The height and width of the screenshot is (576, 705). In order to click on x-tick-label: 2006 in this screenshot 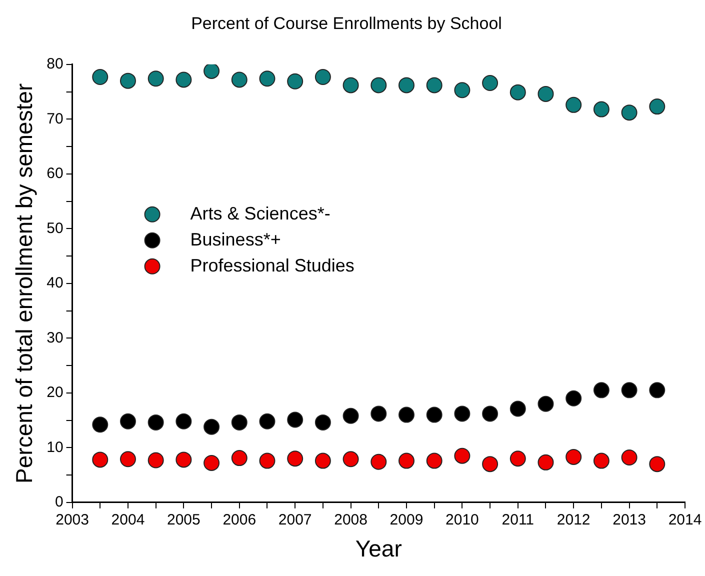, I will do `click(239, 520)`.